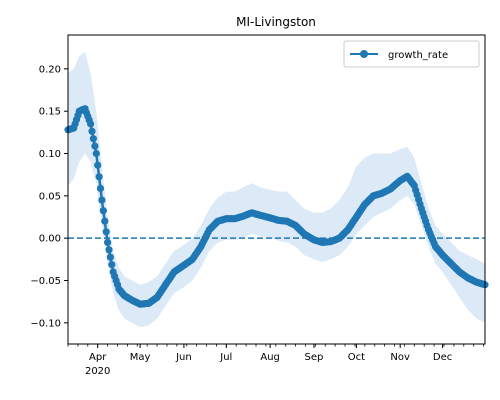  Describe the element at coordinates (400, 357) in the screenshot. I see `x-tick-label: Nov` at that location.